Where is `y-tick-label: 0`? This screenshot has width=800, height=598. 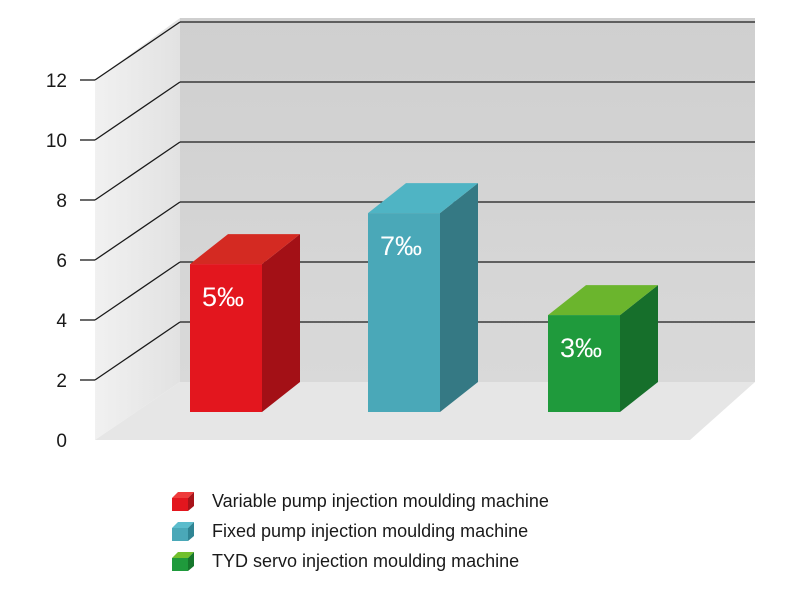
y-tick-label: 0 is located at coordinates (61, 441).